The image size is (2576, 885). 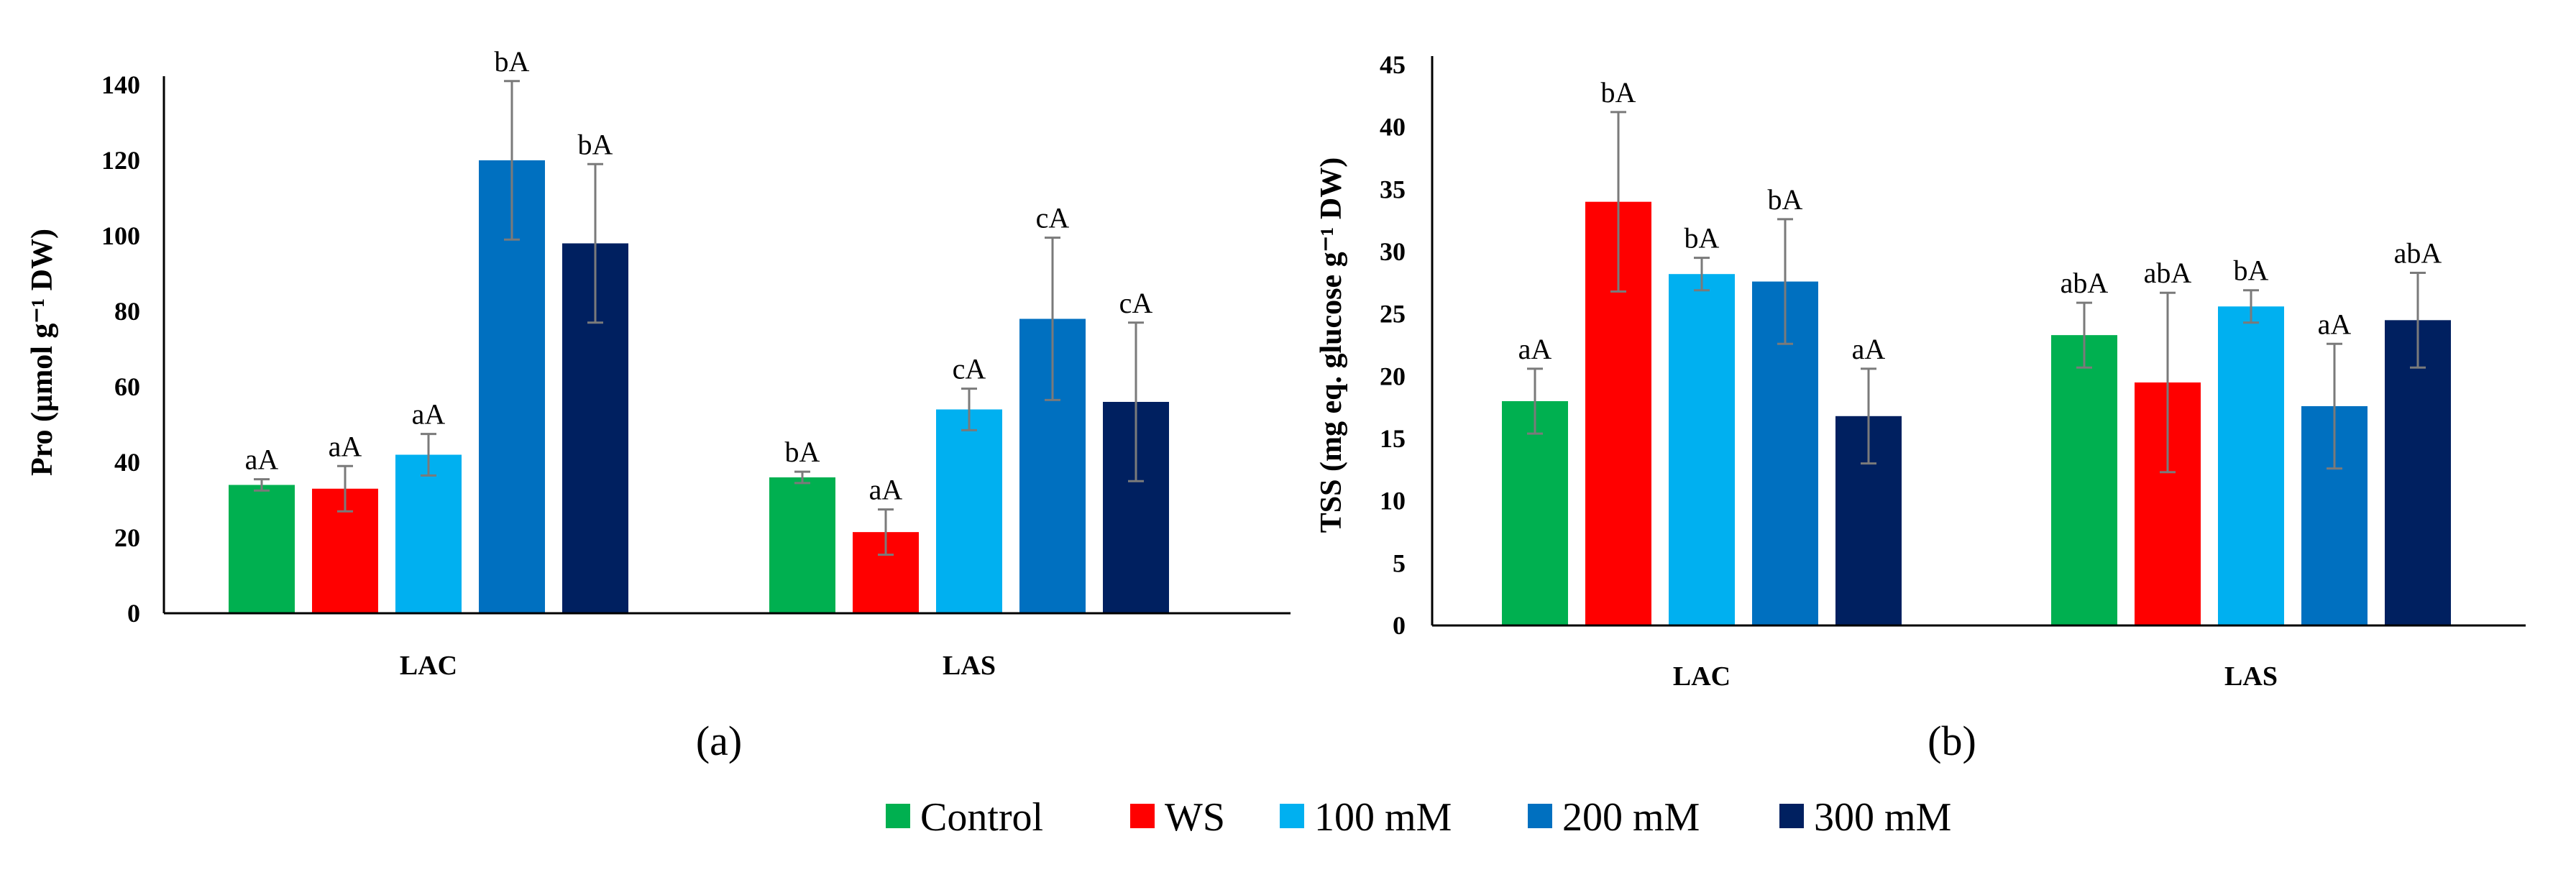 I want to click on legend-label: Control, so click(x=982, y=817).